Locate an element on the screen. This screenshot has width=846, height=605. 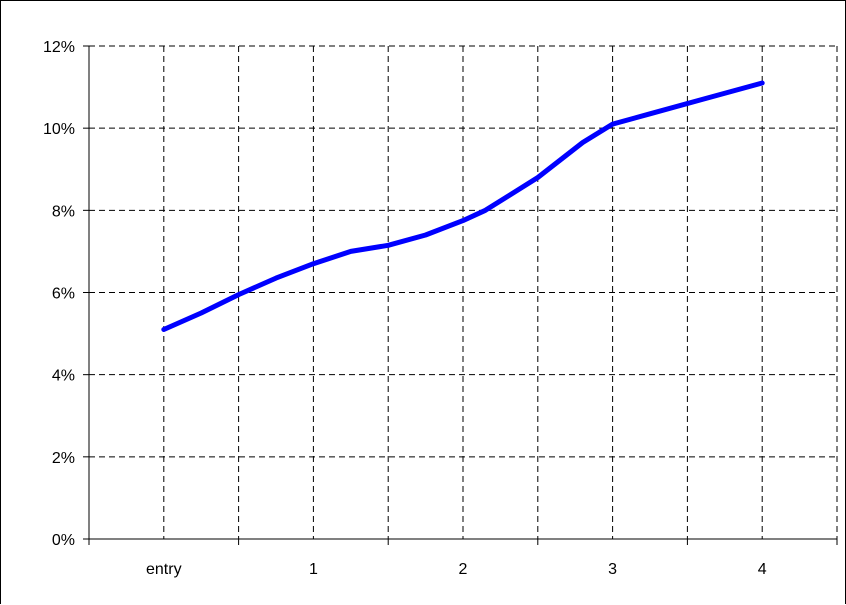
y-tick-label: 12% is located at coordinates (59, 47).